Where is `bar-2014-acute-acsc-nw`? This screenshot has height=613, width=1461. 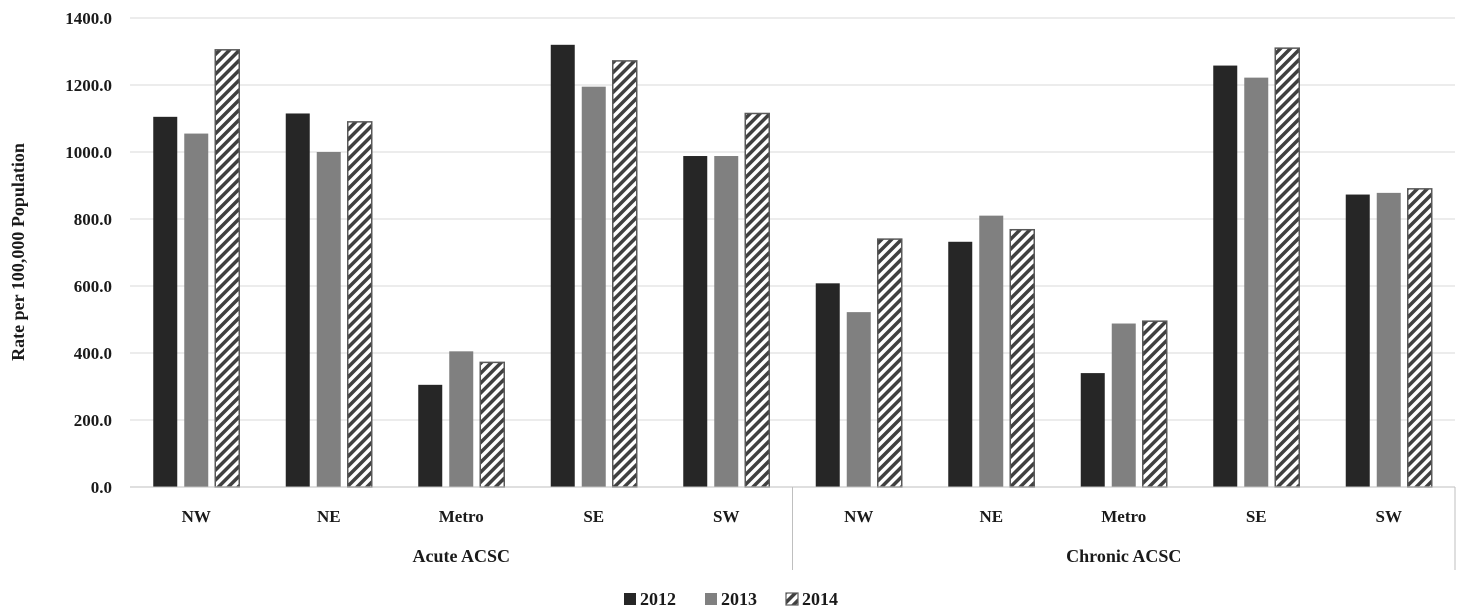
bar-2014-acute-acsc-nw is located at coordinates (227, 268).